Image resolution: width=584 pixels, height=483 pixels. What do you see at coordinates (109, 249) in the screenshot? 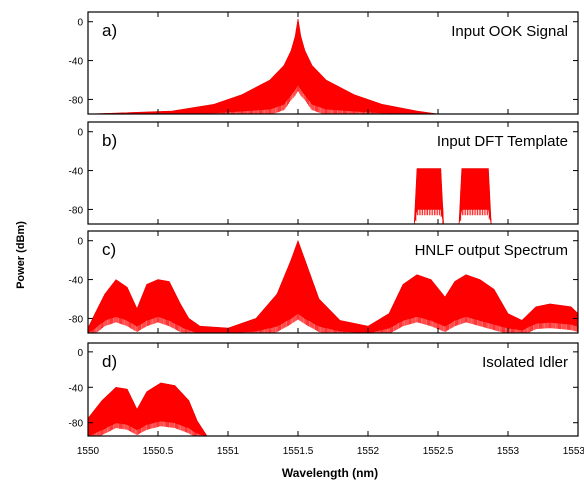
I see `panel-tag: c)` at bounding box center [109, 249].